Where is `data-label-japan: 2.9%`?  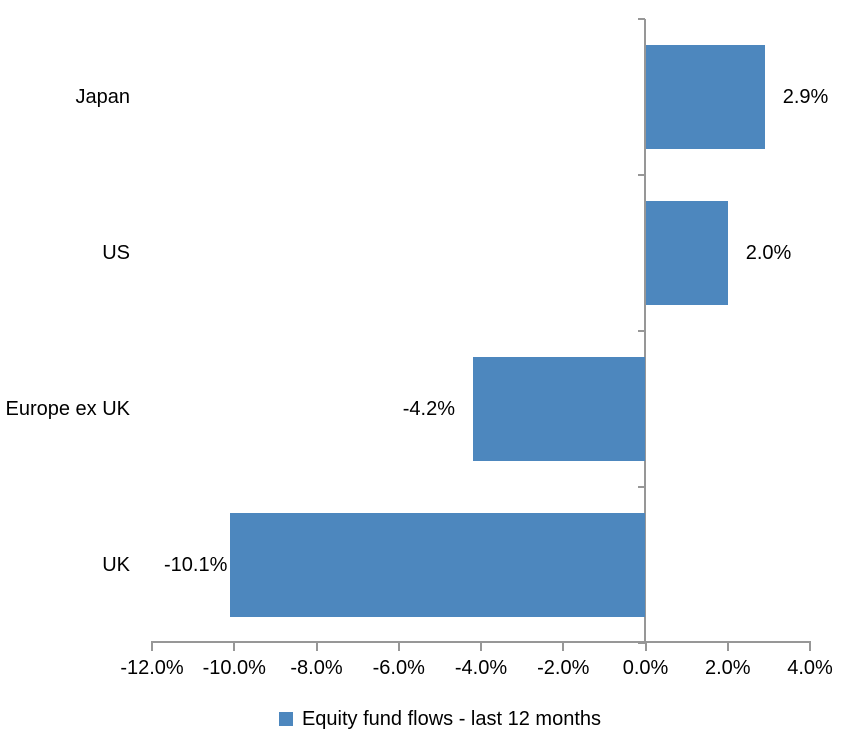 data-label-japan: 2.9% is located at coordinates (805, 97).